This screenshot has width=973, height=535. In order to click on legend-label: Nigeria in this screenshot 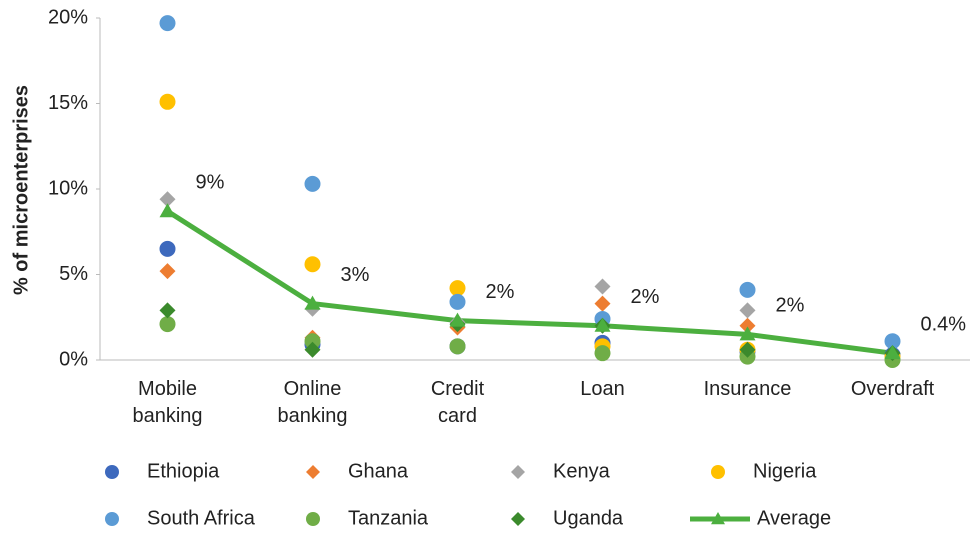, I will do `click(785, 471)`.